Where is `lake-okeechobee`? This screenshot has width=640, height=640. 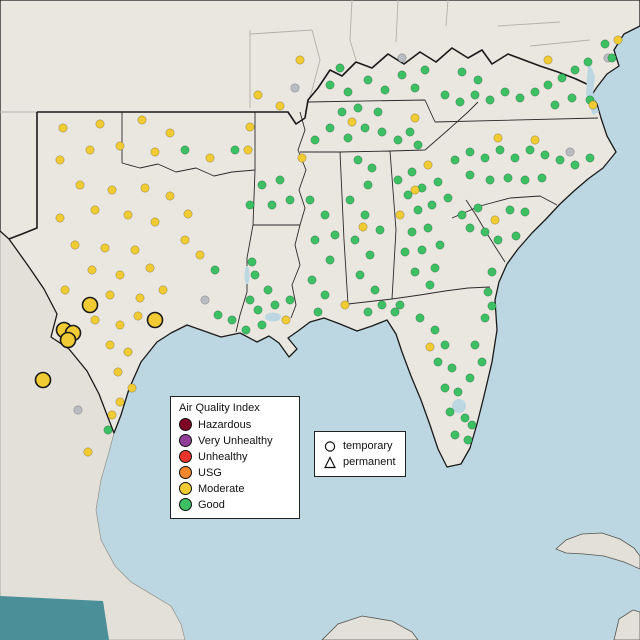 lake-okeechobee is located at coordinates (459, 406).